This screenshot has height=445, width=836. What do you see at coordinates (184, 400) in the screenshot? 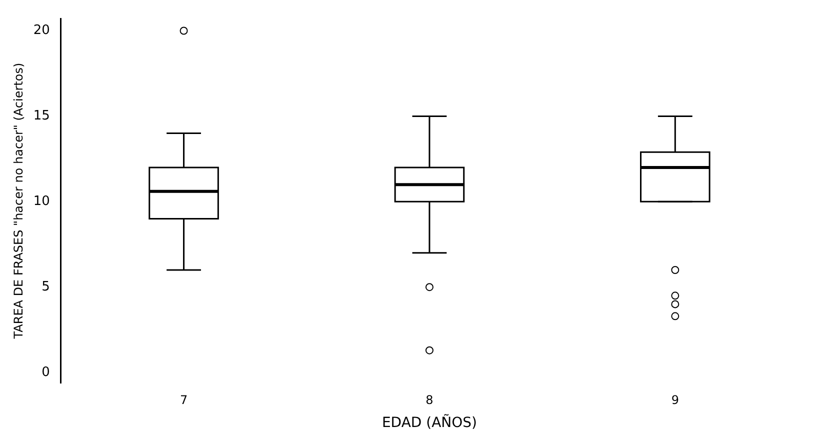
I see `x-tick-label: 7` at bounding box center [184, 400].